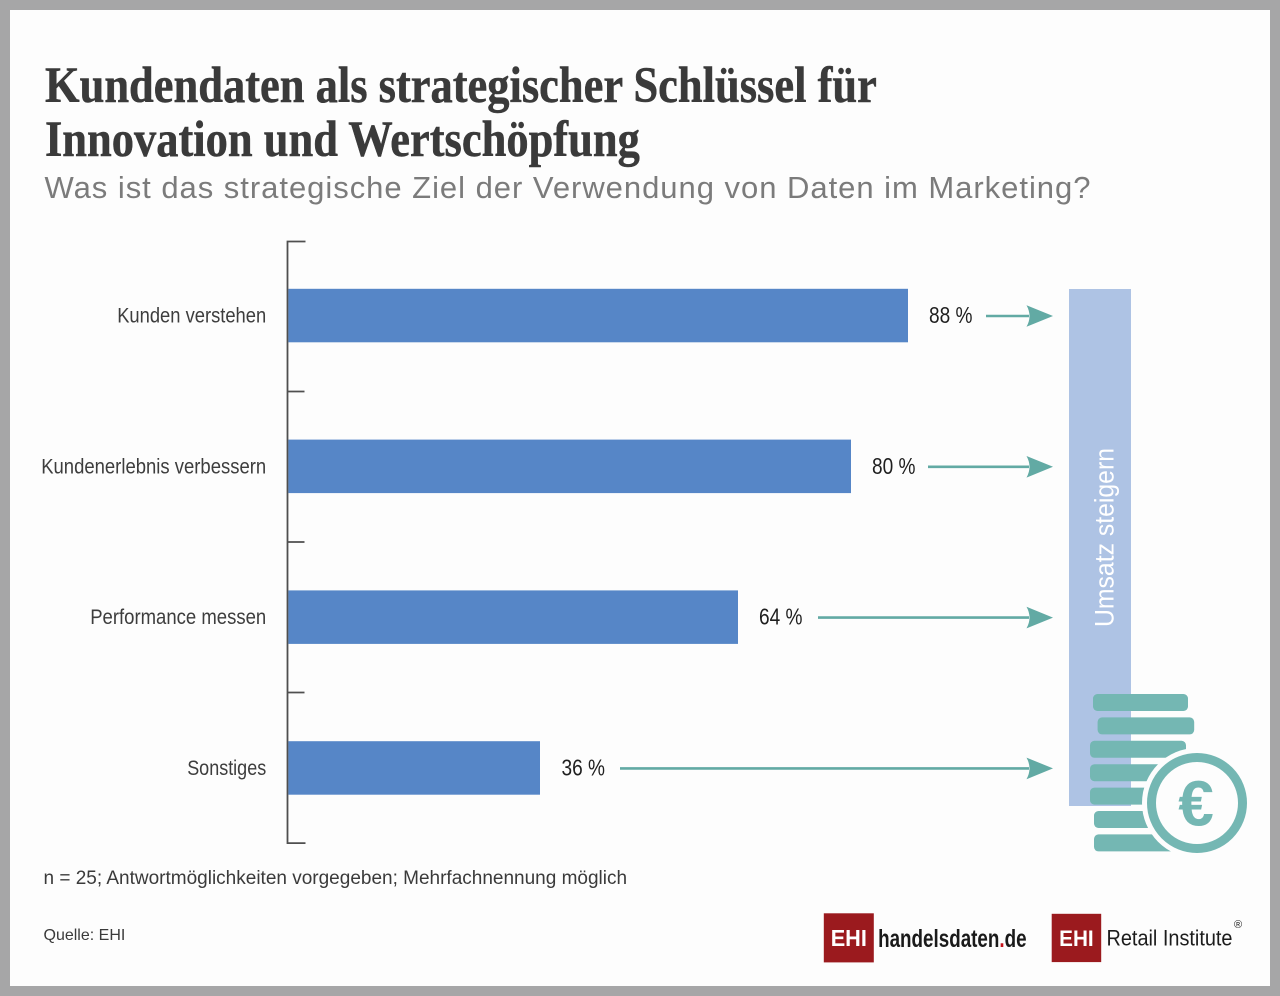 The height and width of the screenshot is (996, 1280). Describe the element at coordinates (178, 617) in the screenshot. I see `svg-text: Performance messen` at that location.